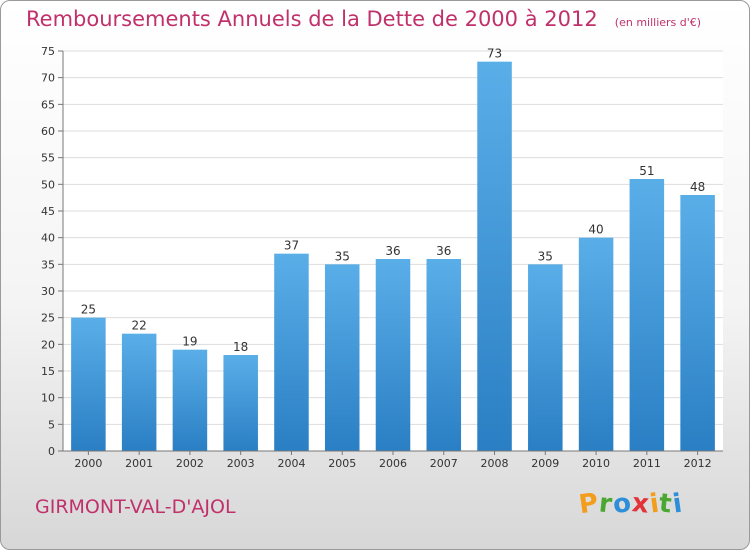 This screenshot has height=550, width=750. Describe the element at coordinates (646, 171) in the screenshot. I see `bar-value-label: 51` at that location.